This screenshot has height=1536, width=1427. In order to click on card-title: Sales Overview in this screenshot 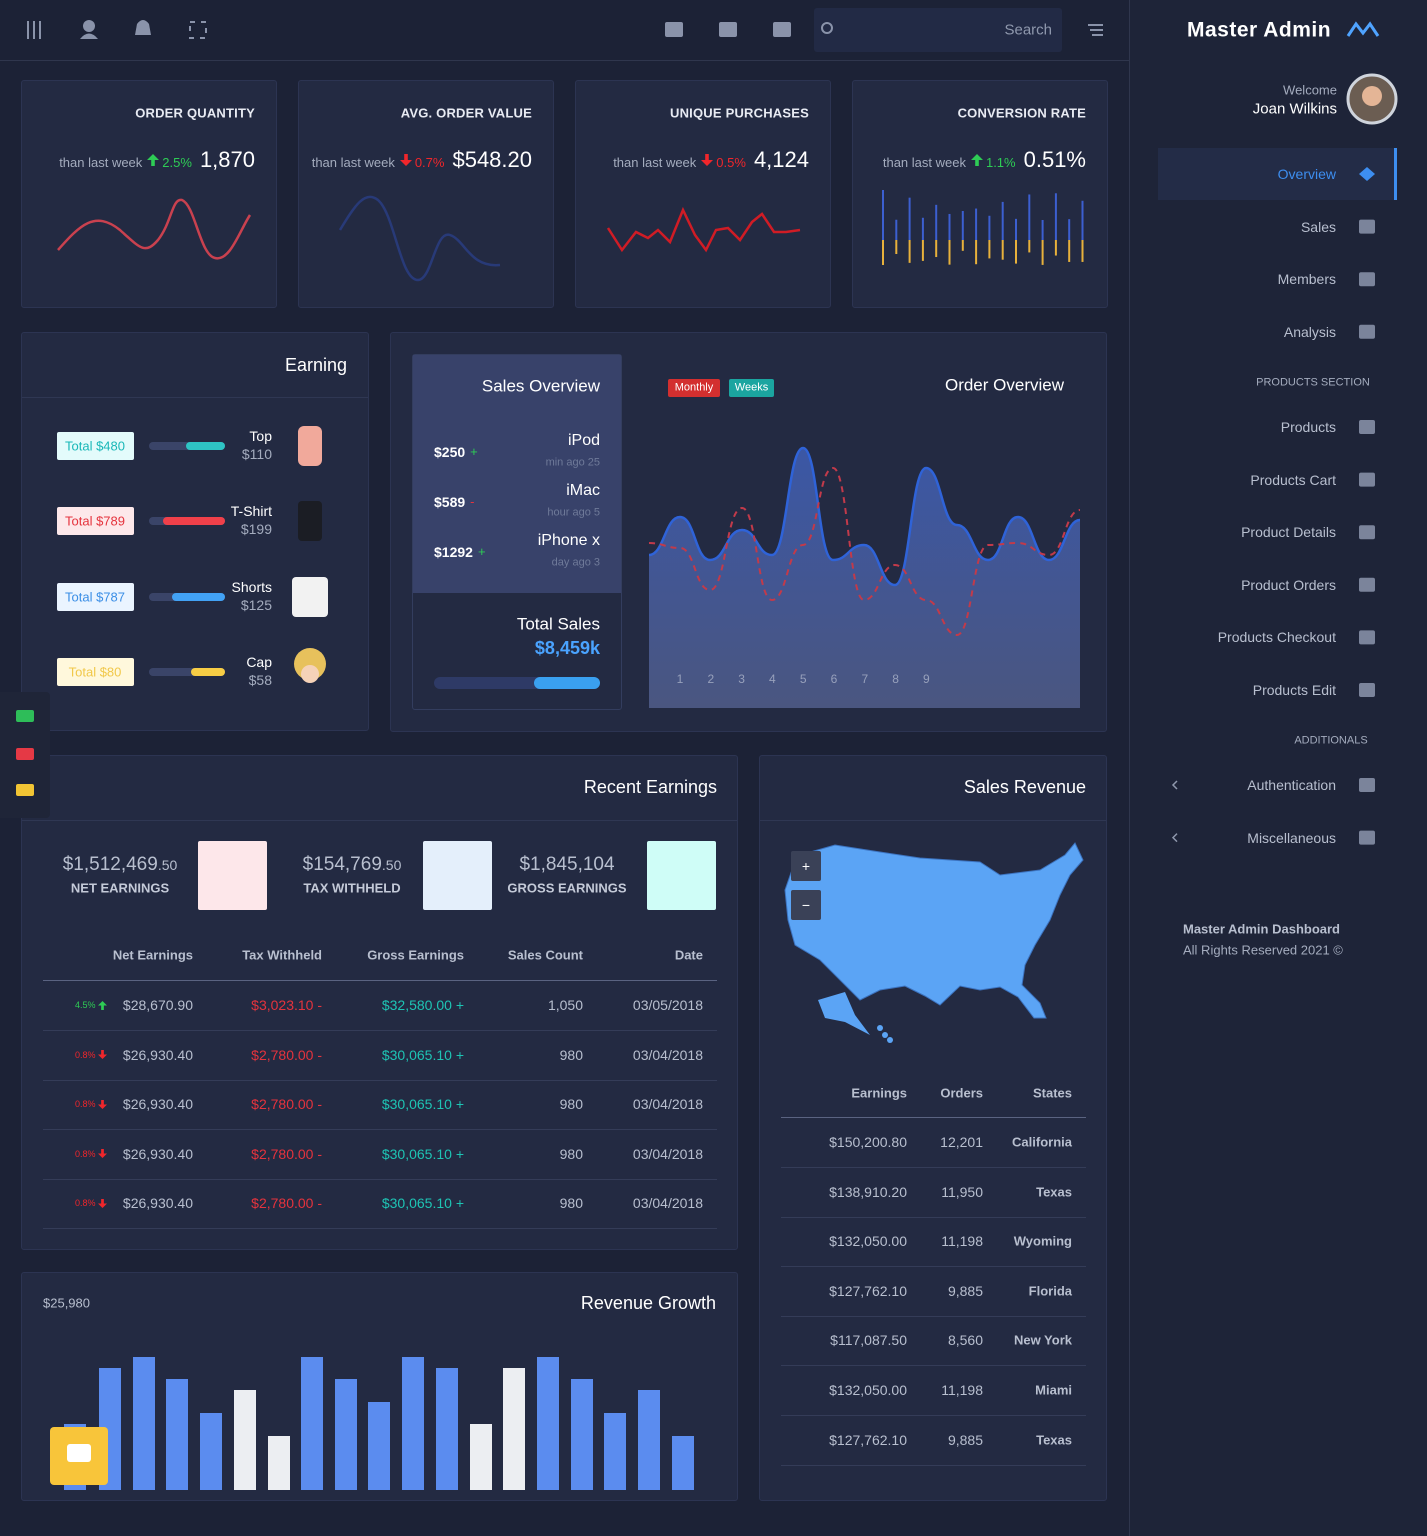, I will do `click(540, 386)`.